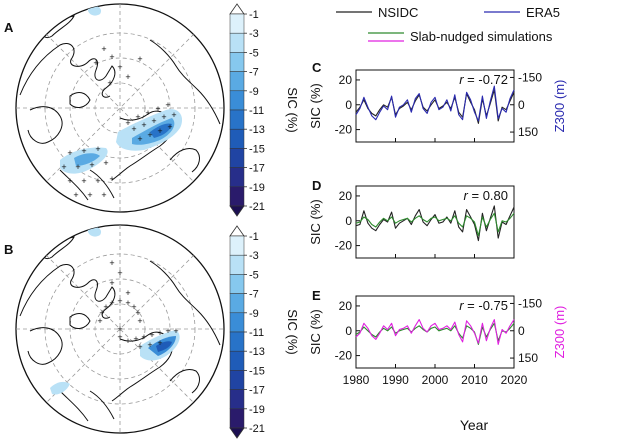  What do you see at coordinates (483, 79) in the screenshot?
I see `correlation-annotation: r = -0.72` at bounding box center [483, 79].